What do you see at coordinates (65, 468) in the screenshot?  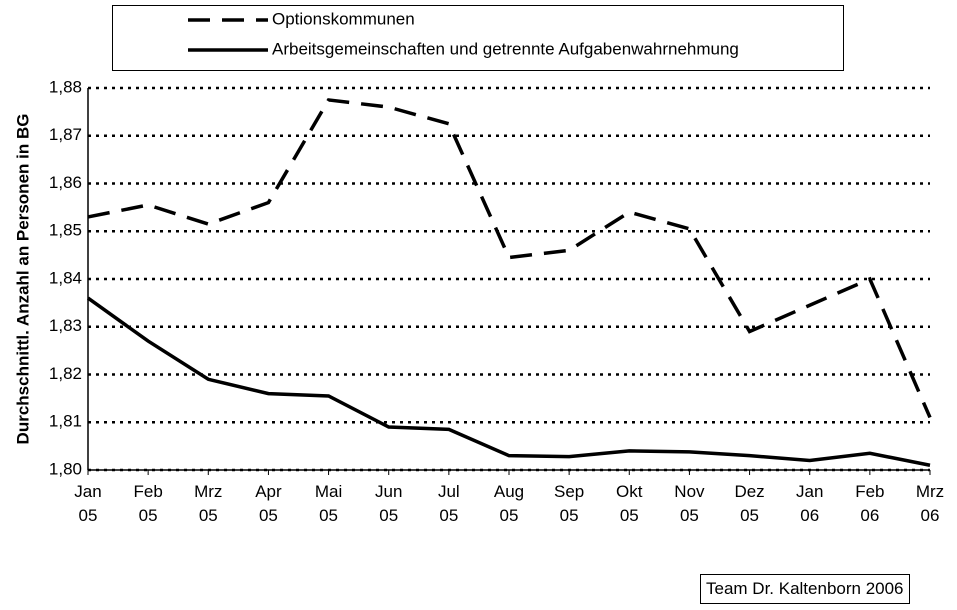 I see `y-tick-label: 1,80` at bounding box center [65, 468].